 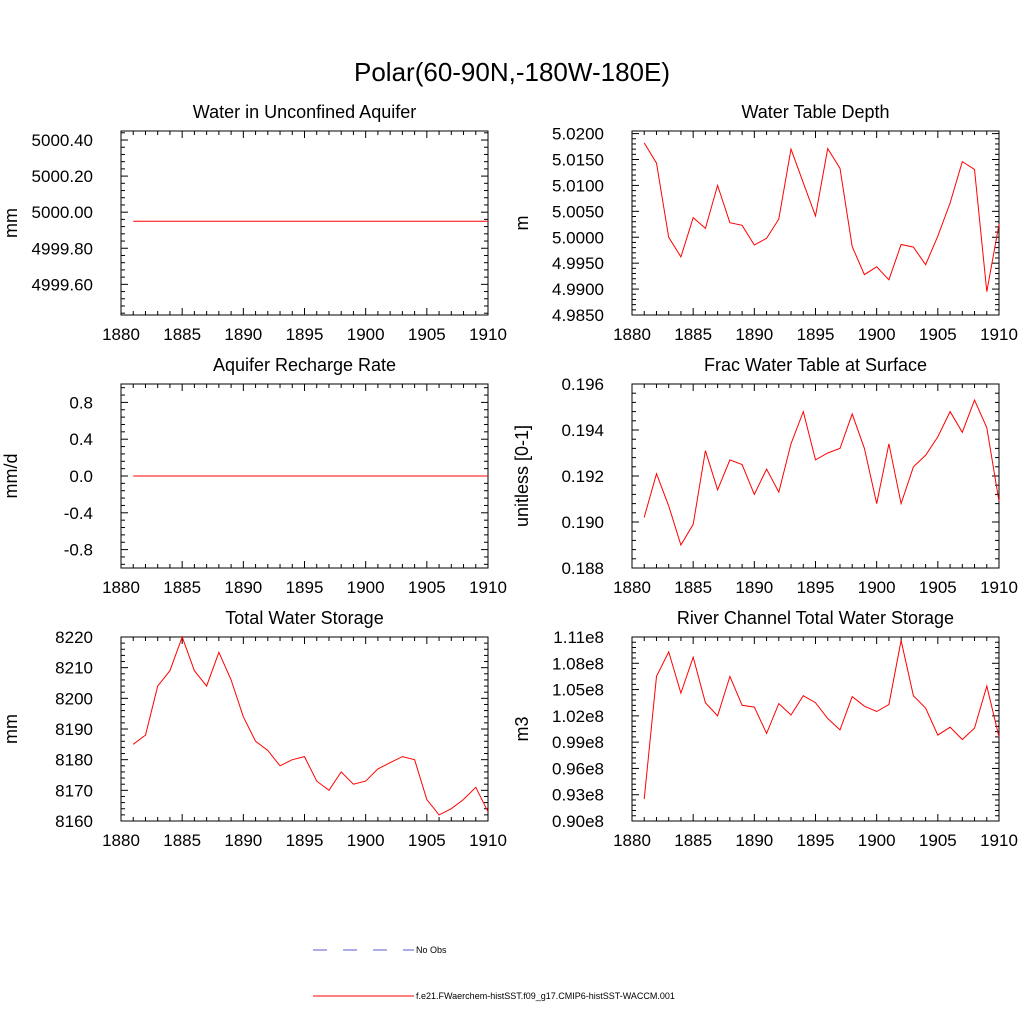 What do you see at coordinates (815, 112) in the screenshot?
I see `panel-title: Water Table Depth` at bounding box center [815, 112].